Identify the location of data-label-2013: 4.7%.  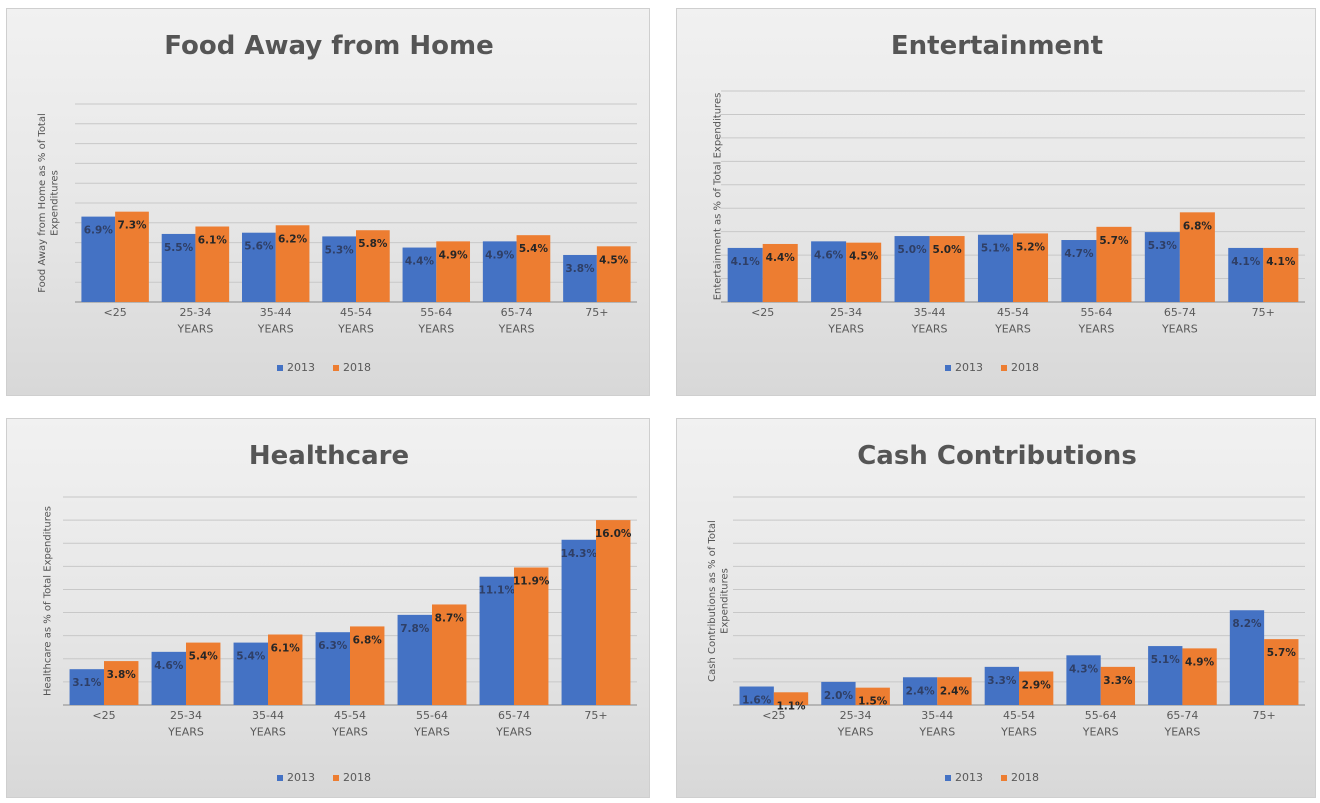
(1079, 254).